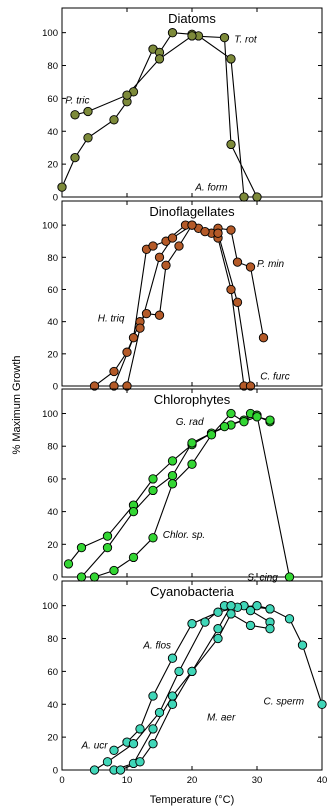 Image resolution: width=332 pixels, height=809 pixels. I want to click on dinoflagellates-panel-title: Dinoflagellates, so click(192, 211).